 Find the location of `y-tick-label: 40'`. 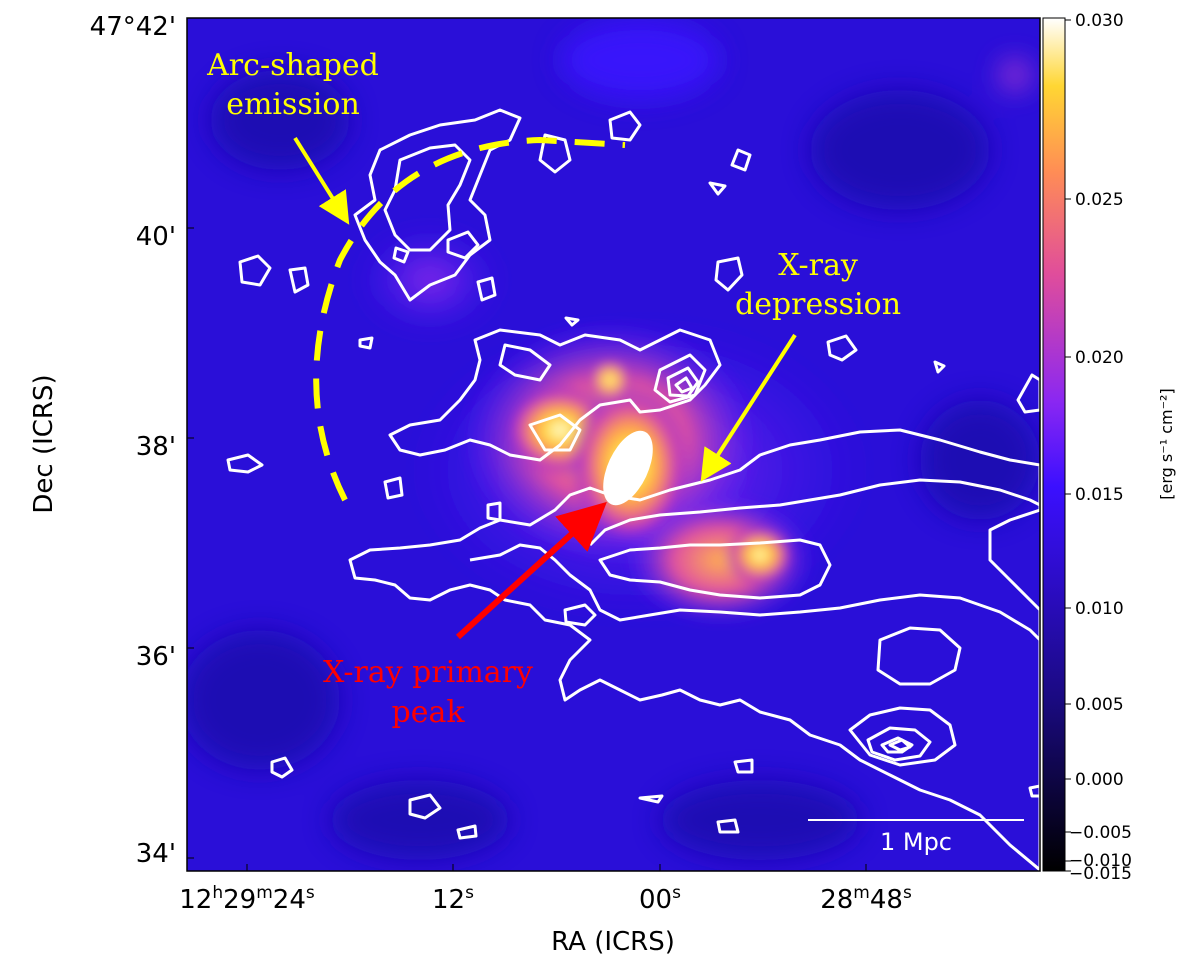

y-tick-label: 40' is located at coordinates (156, 237).